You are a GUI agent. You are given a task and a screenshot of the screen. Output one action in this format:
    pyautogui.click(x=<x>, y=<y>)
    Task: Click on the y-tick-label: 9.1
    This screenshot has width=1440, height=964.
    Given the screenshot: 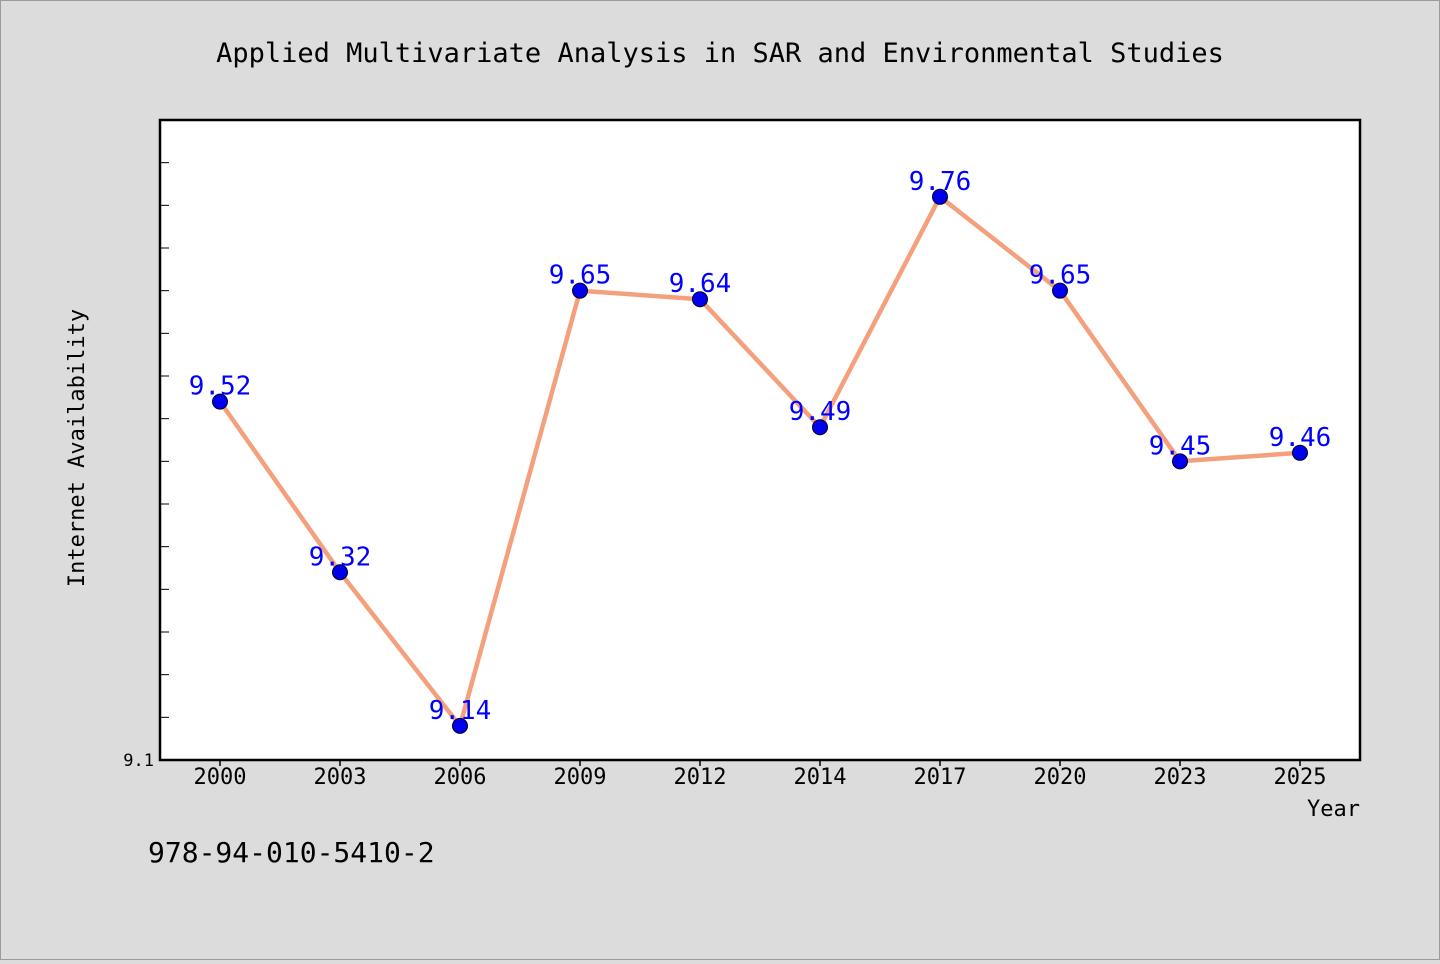 What is the action you would take?
    pyautogui.click(x=138, y=761)
    